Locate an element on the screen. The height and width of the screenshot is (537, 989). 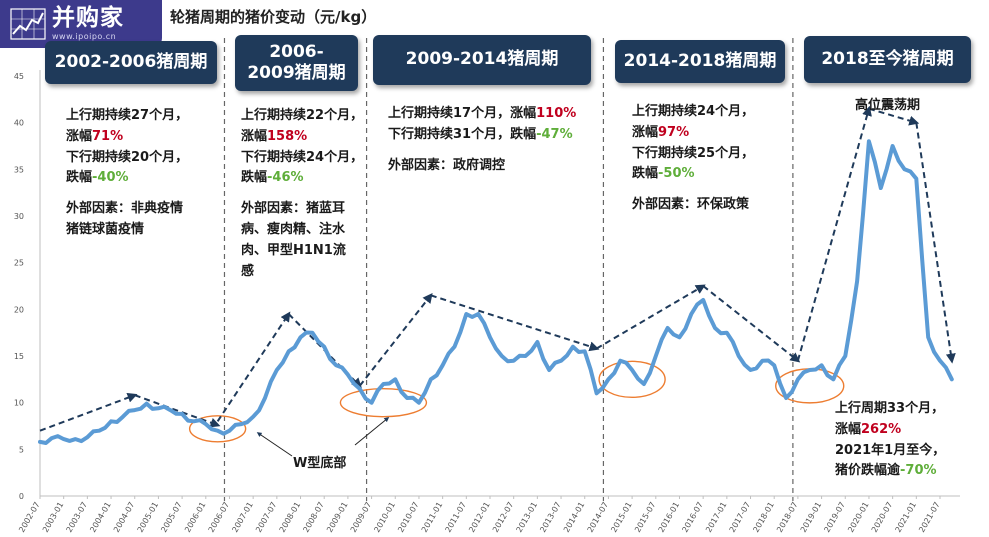
chart-title: 轮猪周期的猪价变动（元/kg） is located at coordinates (273, 17).